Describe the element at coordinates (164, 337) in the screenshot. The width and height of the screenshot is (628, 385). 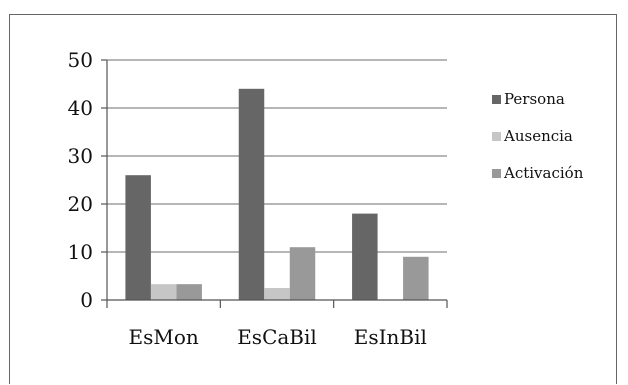
I see `category-label: EsMon` at that location.